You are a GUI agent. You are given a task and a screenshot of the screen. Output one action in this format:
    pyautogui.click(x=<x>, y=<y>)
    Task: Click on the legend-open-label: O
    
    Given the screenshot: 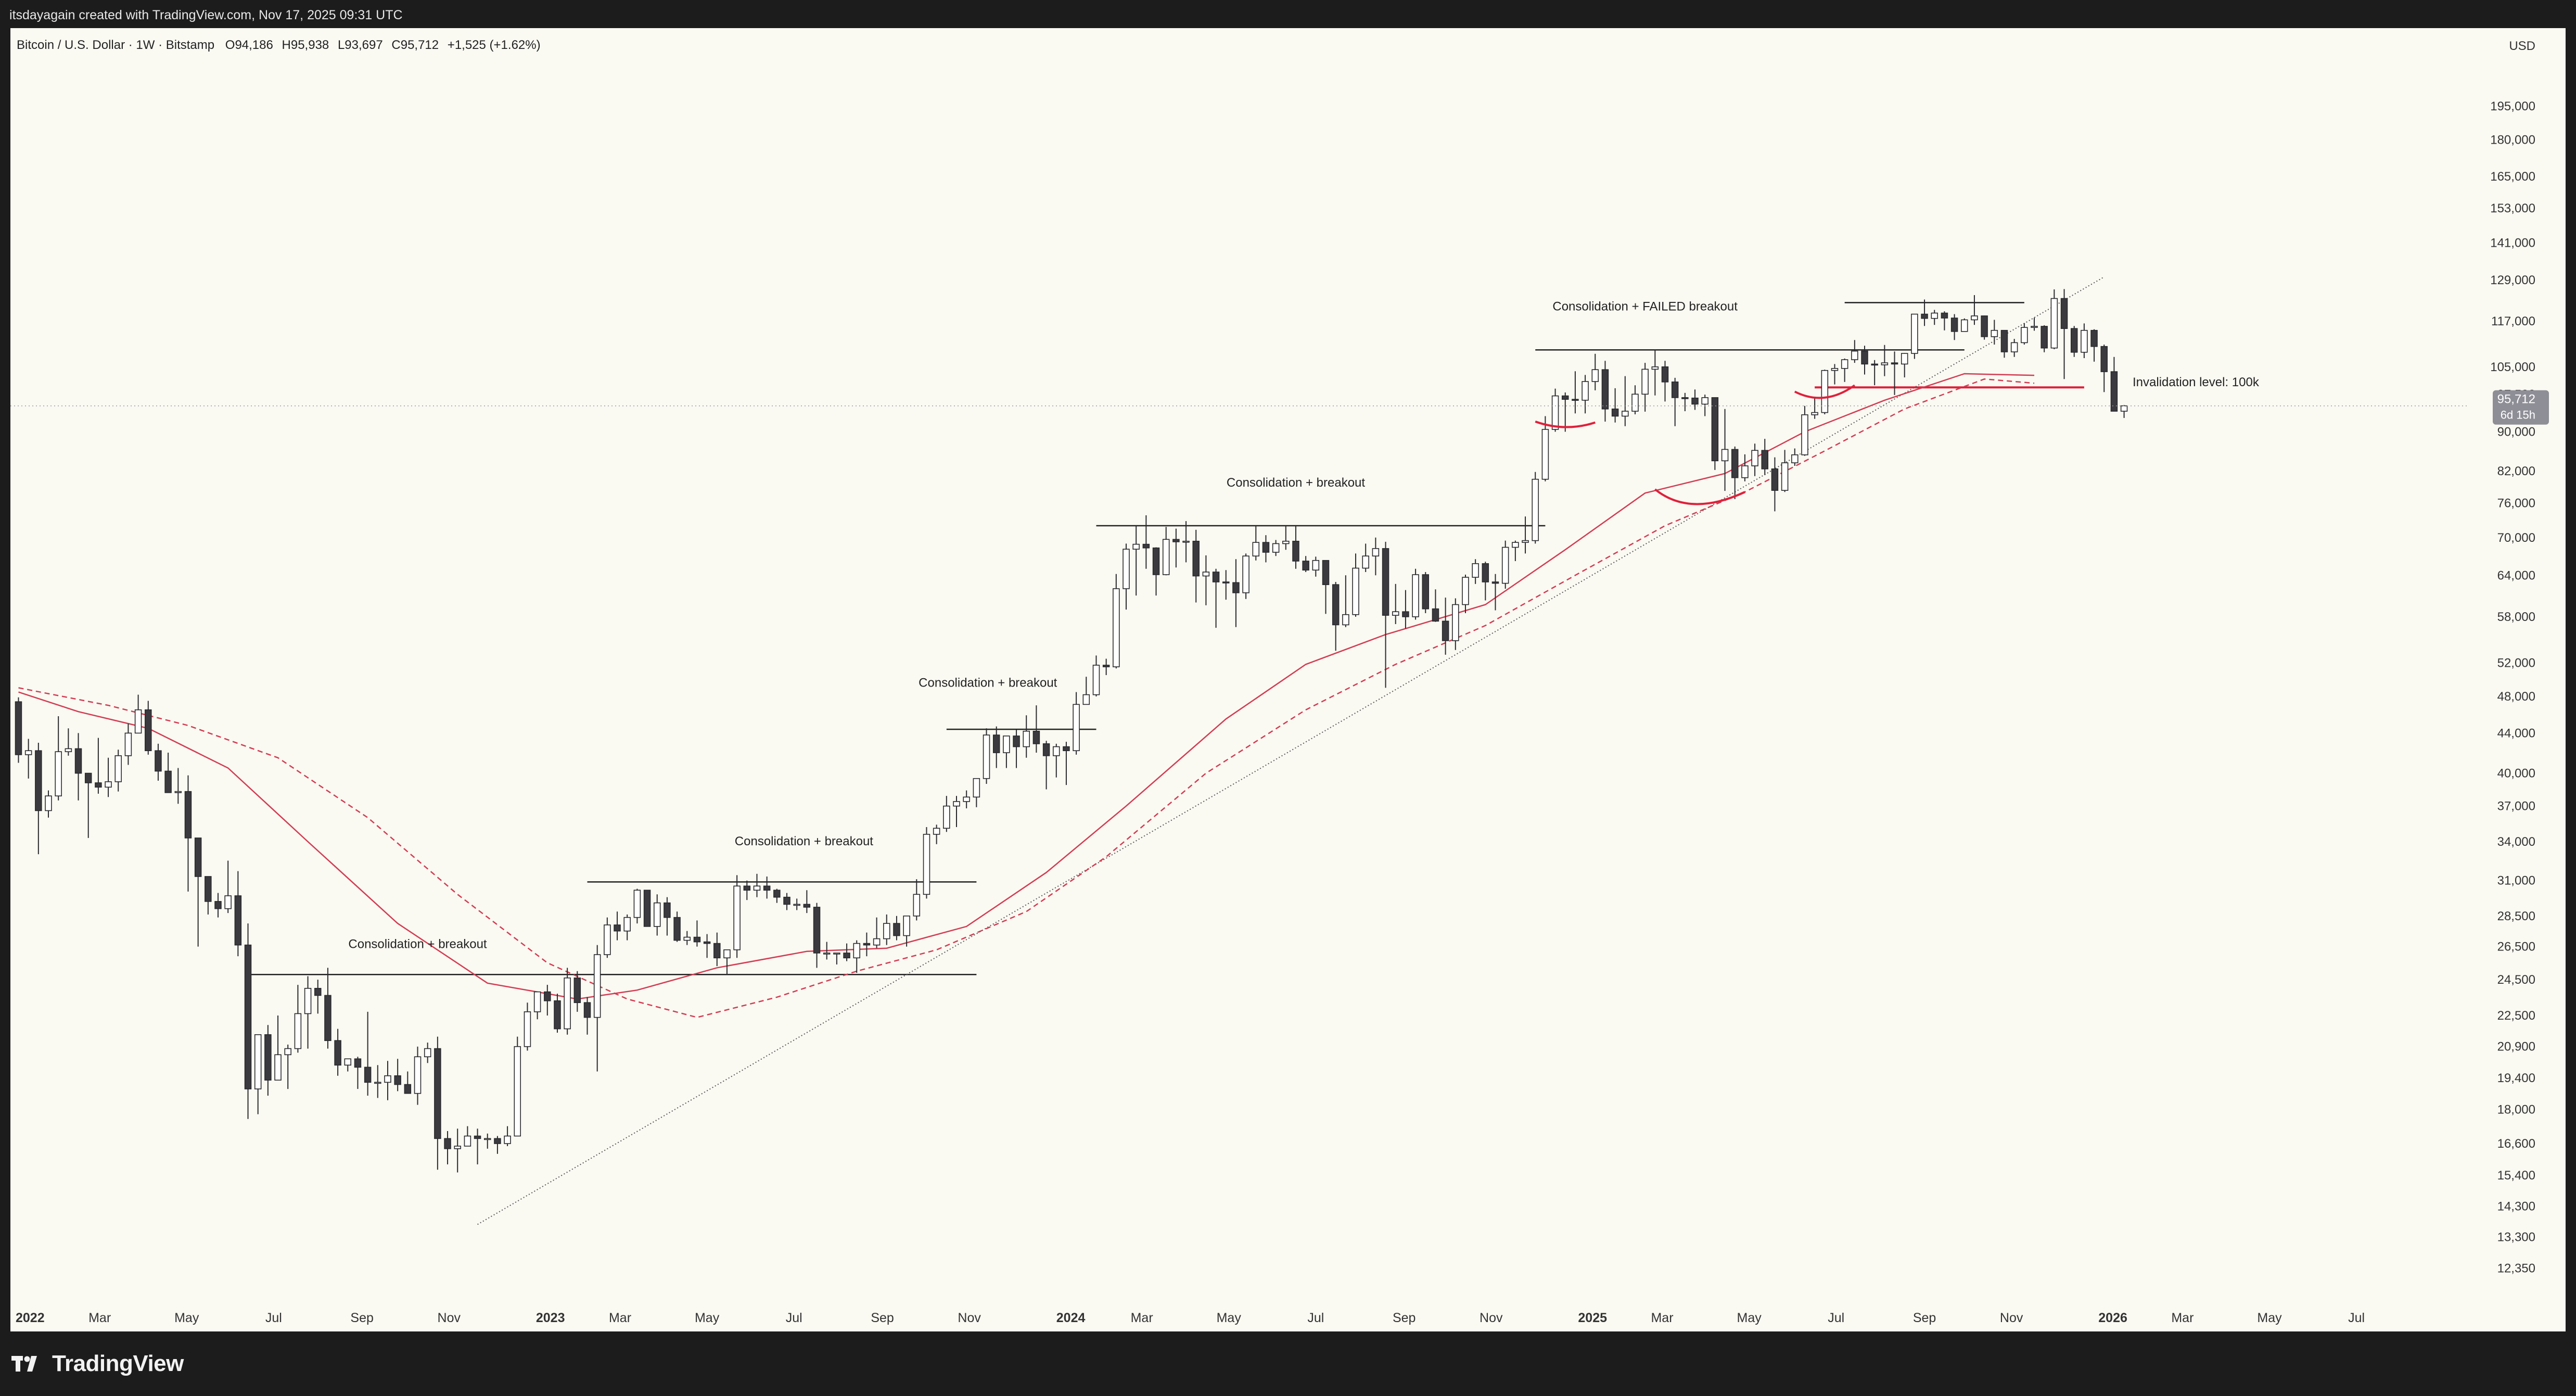 What is the action you would take?
    pyautogui.click(x=230, y=45)
    